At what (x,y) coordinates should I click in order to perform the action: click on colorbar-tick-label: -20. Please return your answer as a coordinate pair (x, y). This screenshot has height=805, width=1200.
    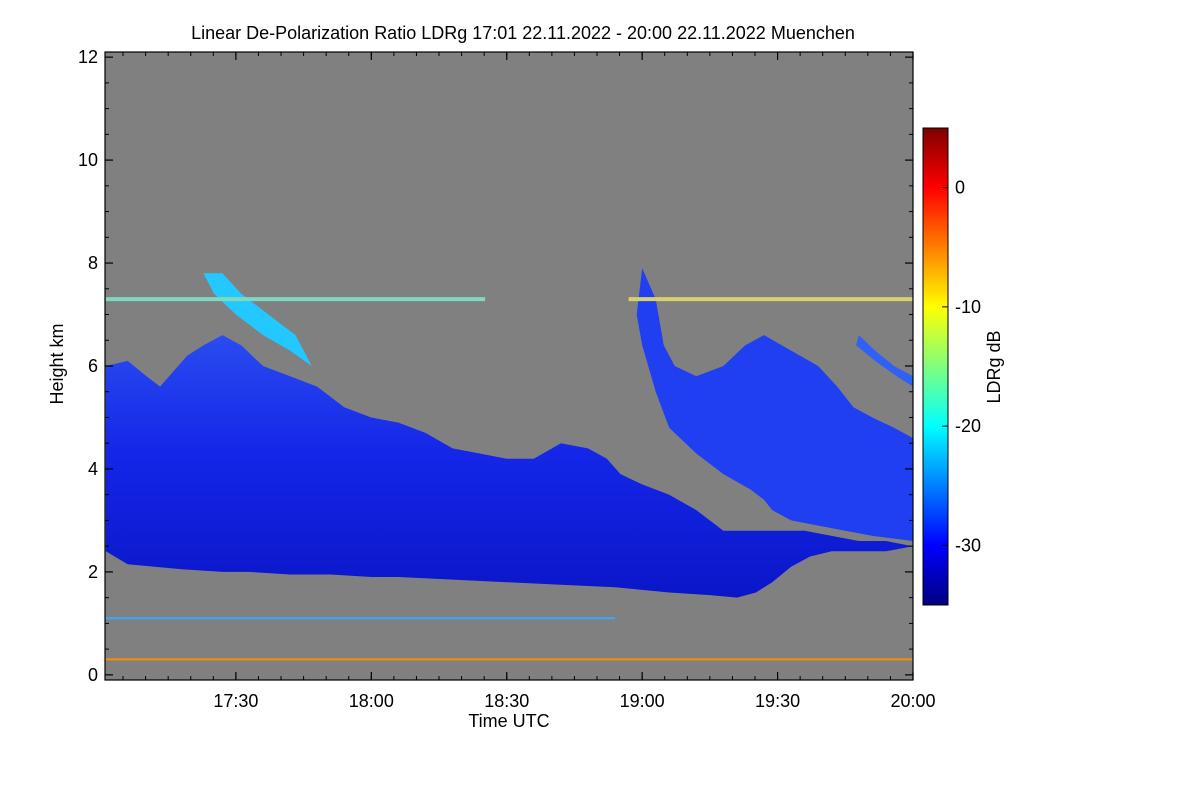
    Looking at the image, I should click on (968, 426).